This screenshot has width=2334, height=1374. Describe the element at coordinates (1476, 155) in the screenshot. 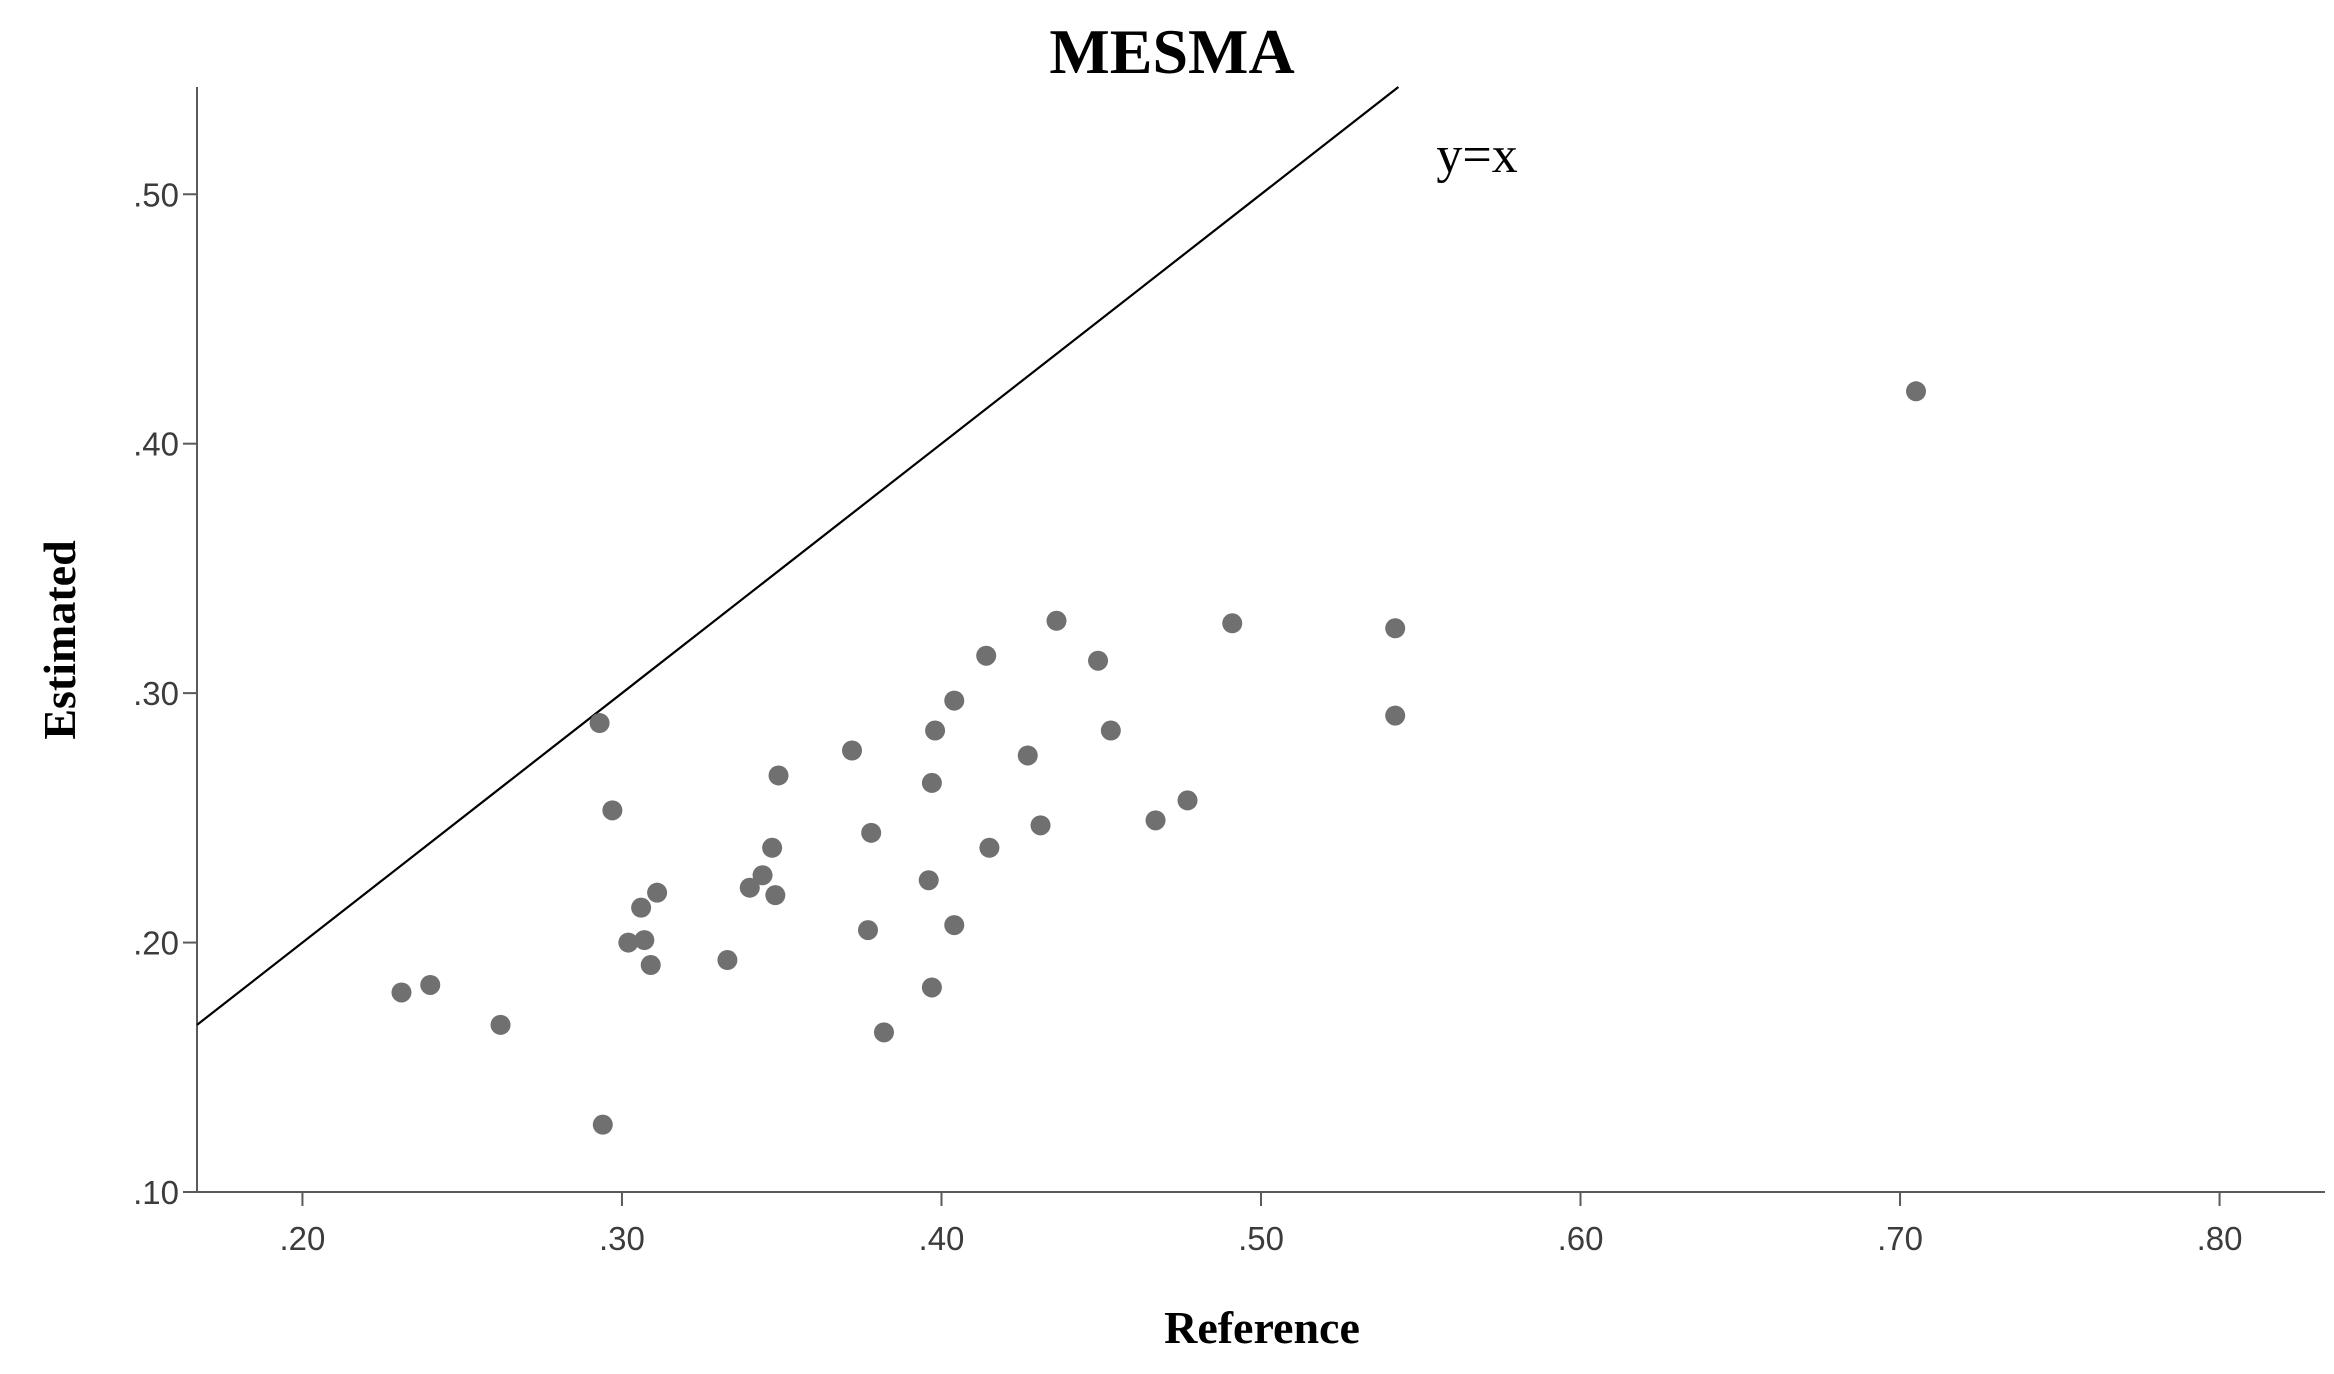

I see `reference-line-label: y=x` at that location.